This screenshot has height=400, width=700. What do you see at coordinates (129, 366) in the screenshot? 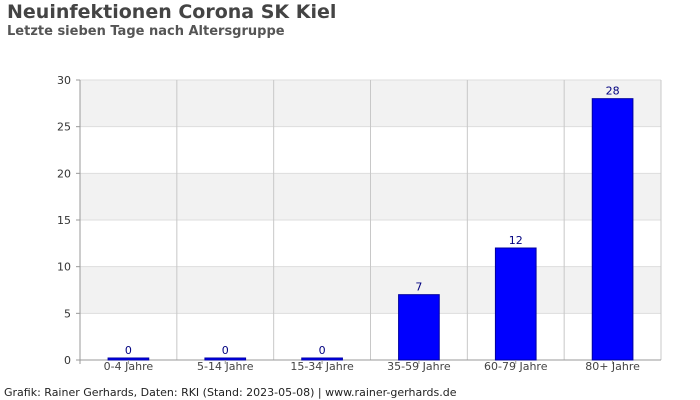
I see `x-tick-label: 0-4 Jahre` at bounding box center [129, 366].